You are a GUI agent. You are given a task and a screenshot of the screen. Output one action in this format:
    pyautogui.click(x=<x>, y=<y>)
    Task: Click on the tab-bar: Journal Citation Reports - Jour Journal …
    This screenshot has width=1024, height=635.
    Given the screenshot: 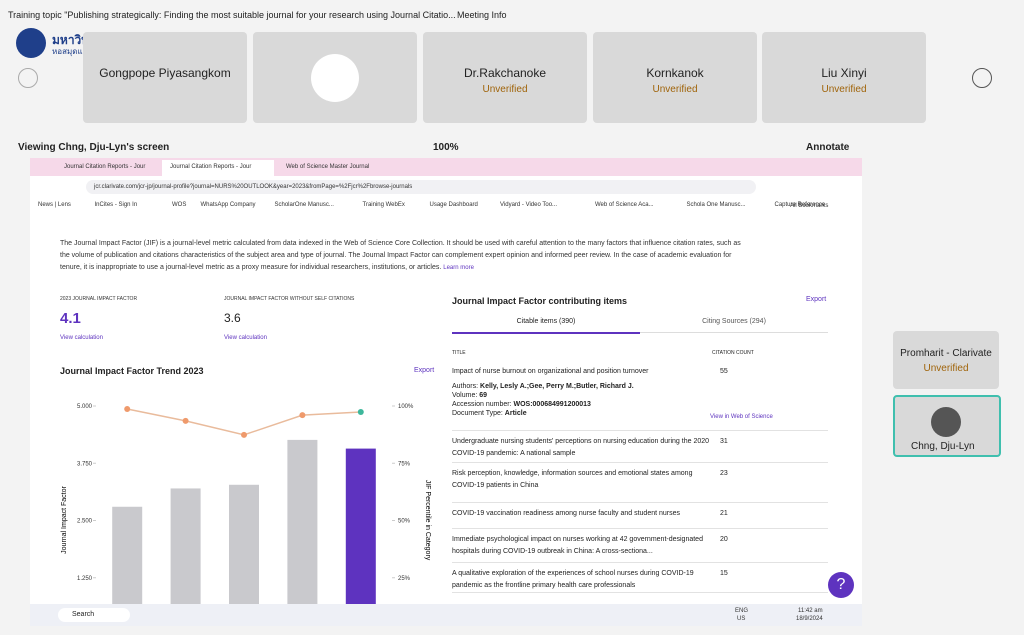 What is the action you would take?
    pyautogui.click(x=446, y=167)
    